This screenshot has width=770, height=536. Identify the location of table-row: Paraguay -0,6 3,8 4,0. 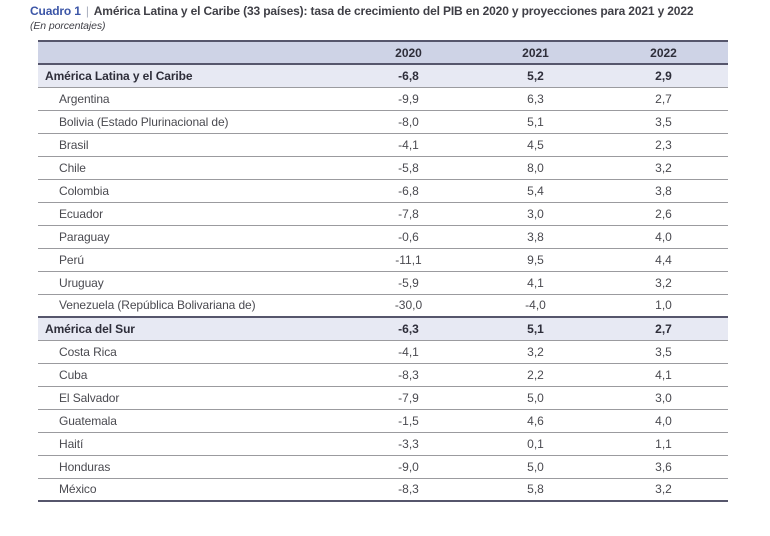
(383, 237).